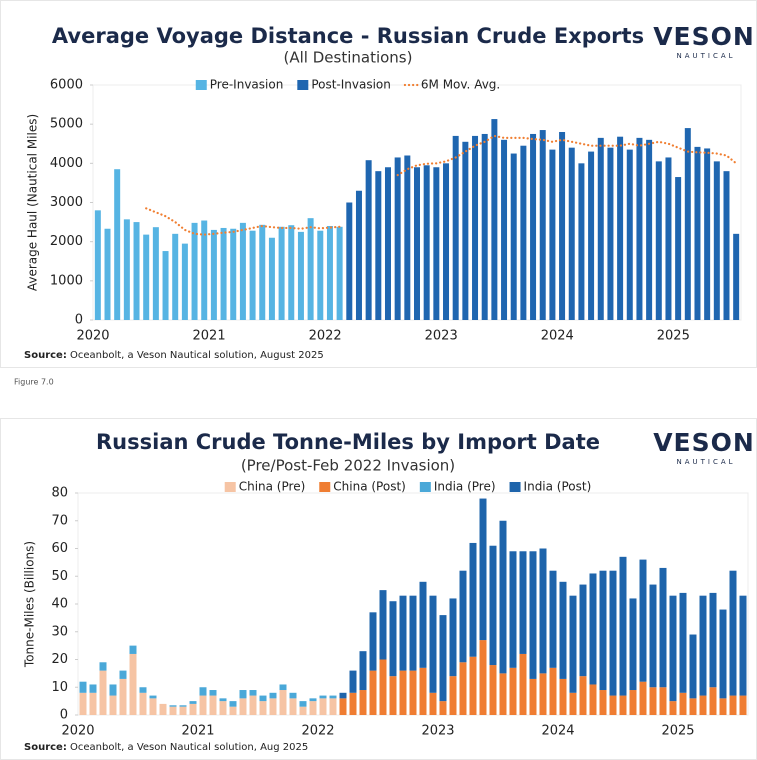  I want to click on y-tick-label: 0, so click(64, 715).